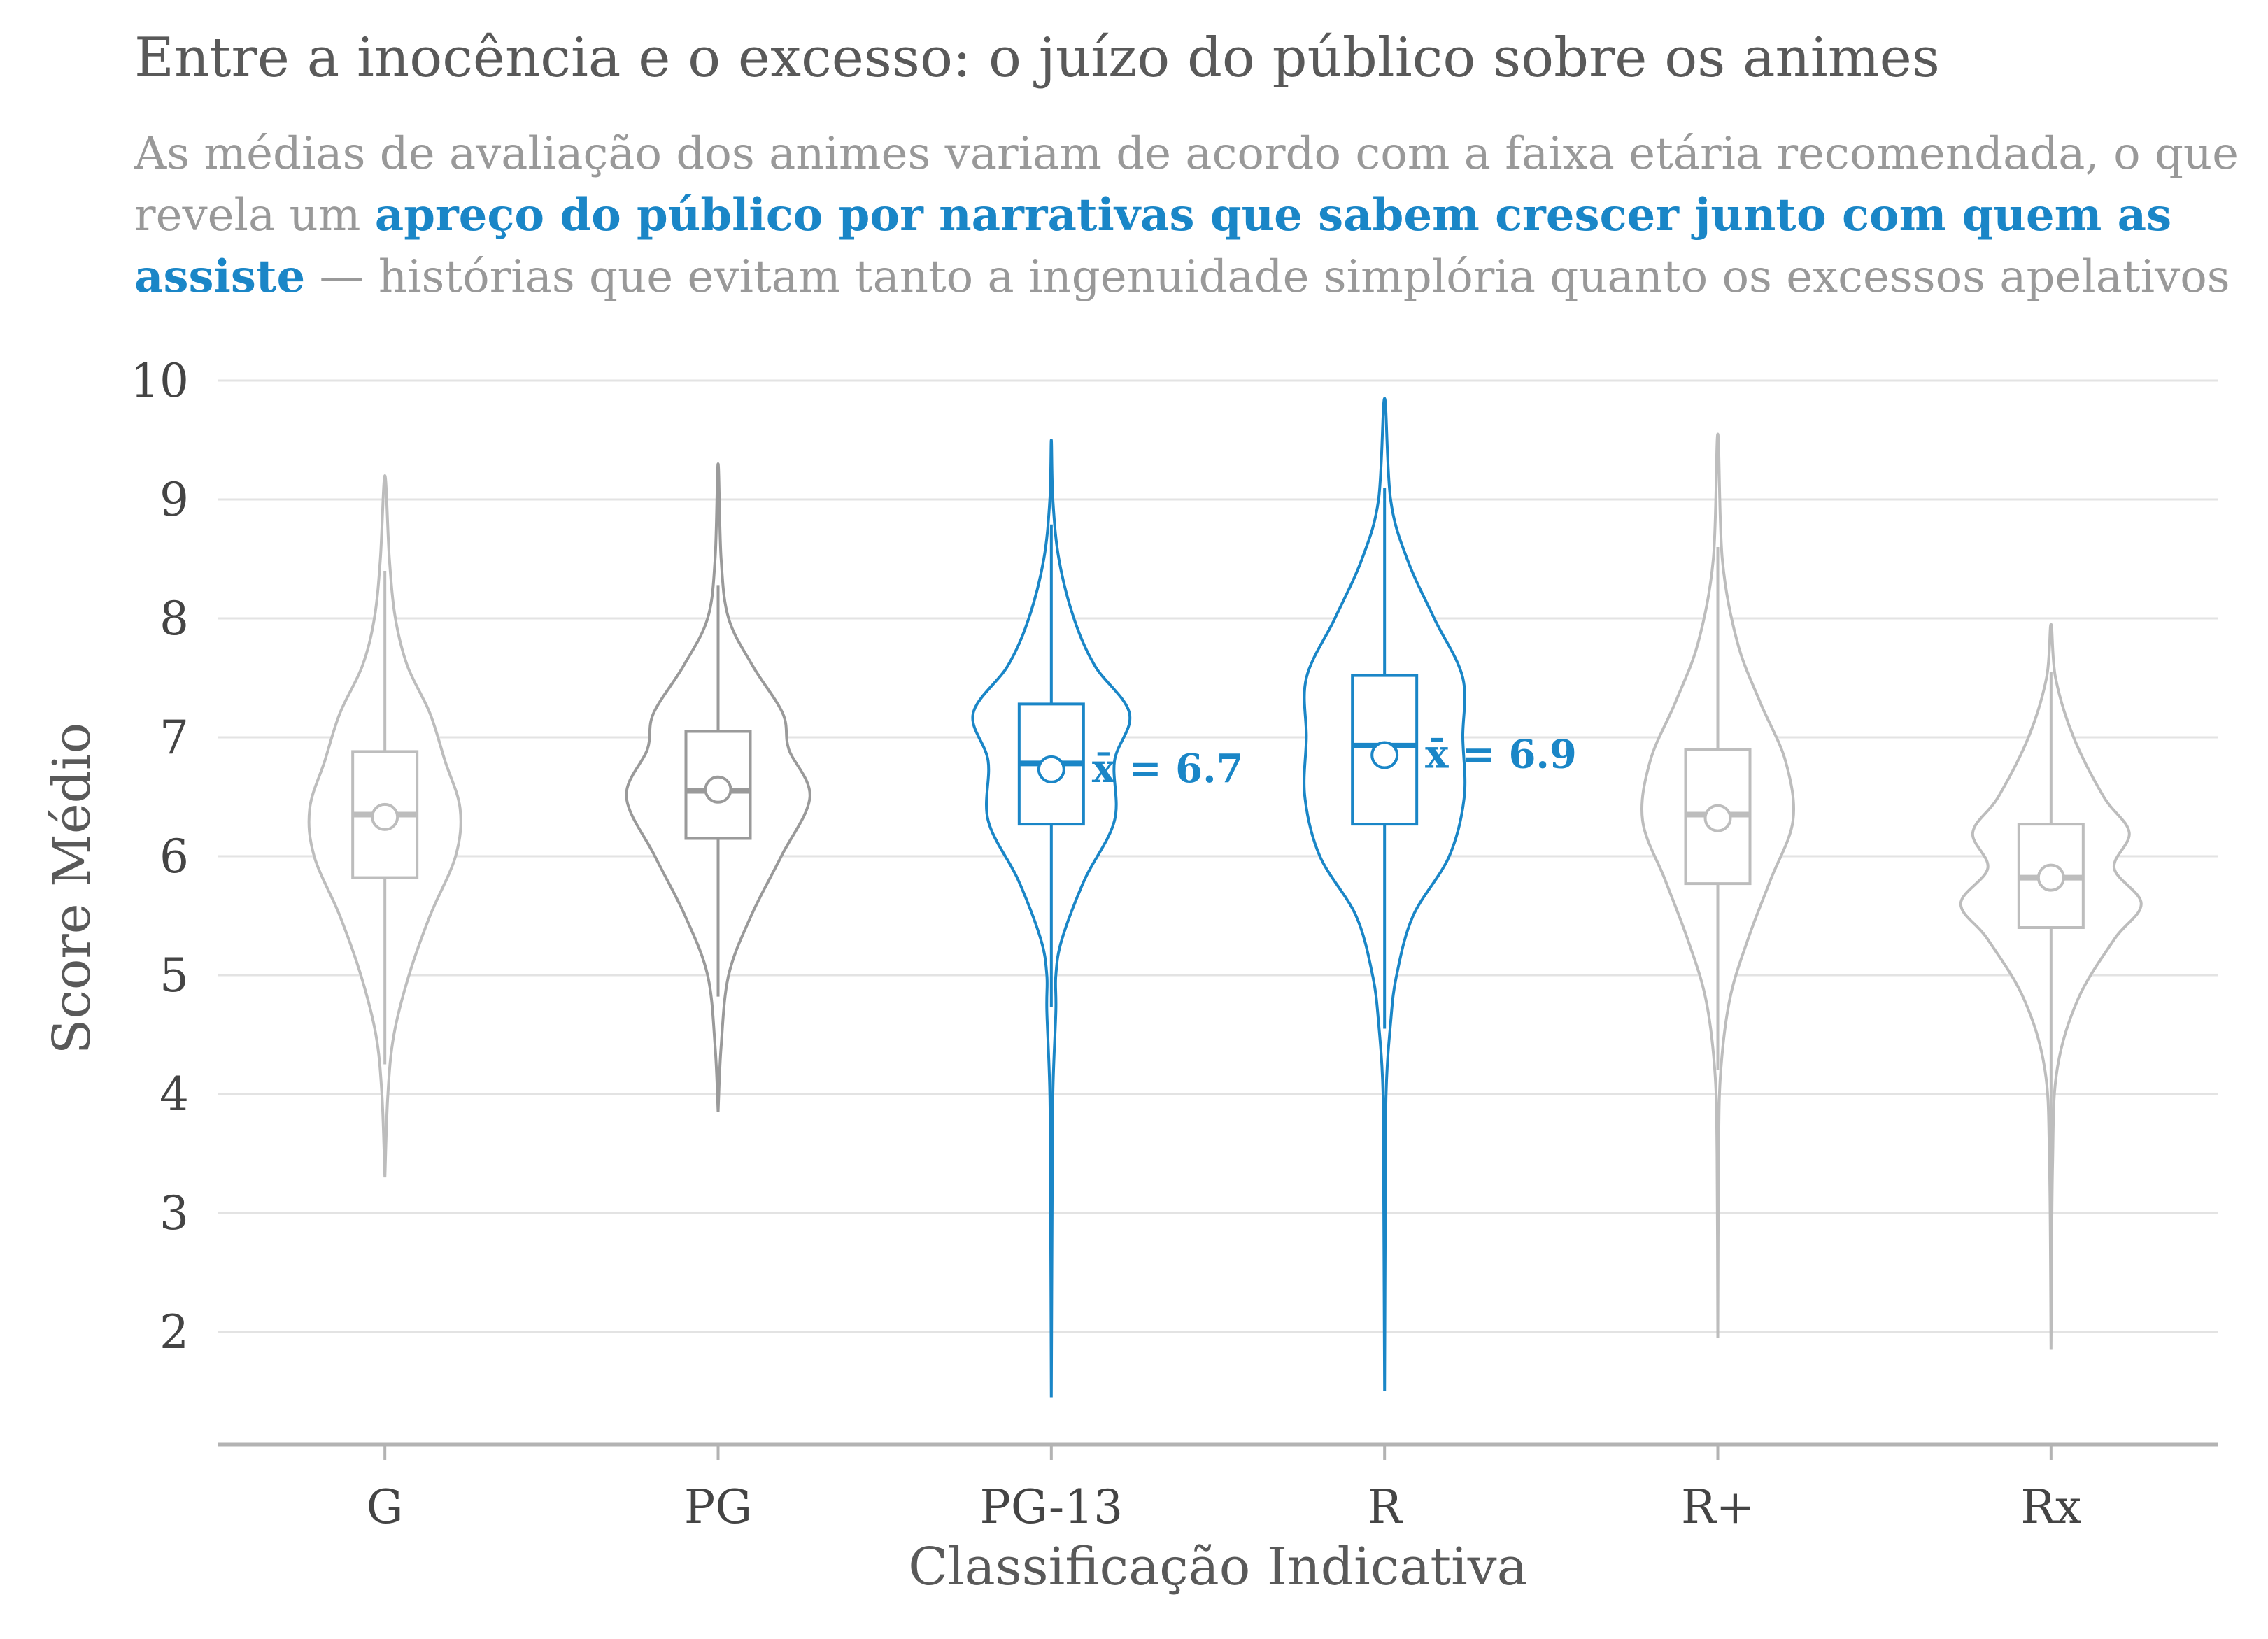 The image size is (2268, 1639). I want to click on x-tick-label: PG-13, so click(1052, 1507).